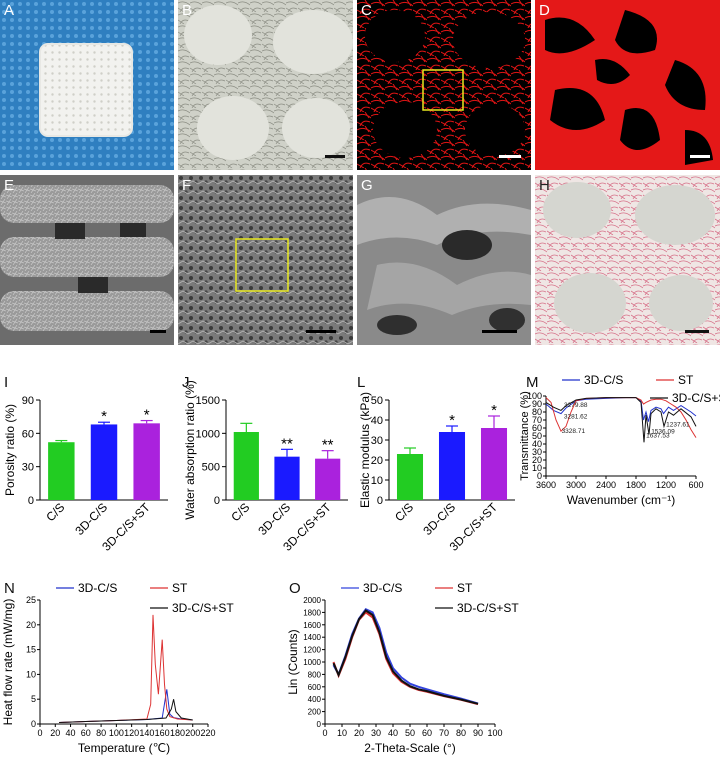 This screenshot has height=762, width=720. I want to click on x-axis-label: Temperature (℃), so click(124, 748).